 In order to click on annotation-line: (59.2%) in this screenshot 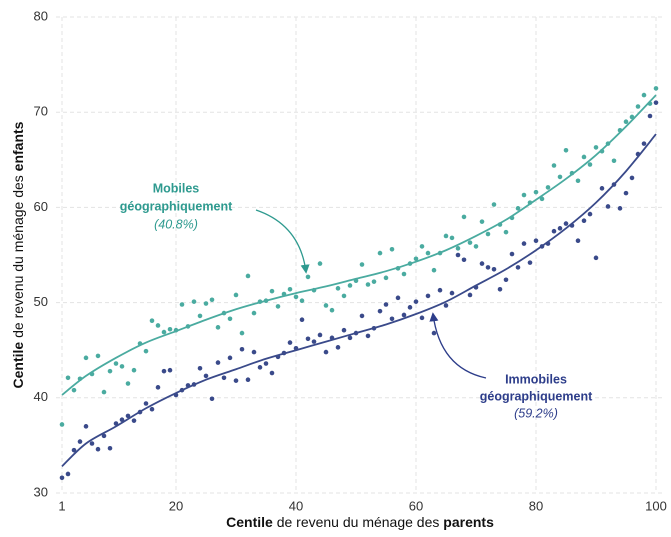, I will do `click(536, 413)`.